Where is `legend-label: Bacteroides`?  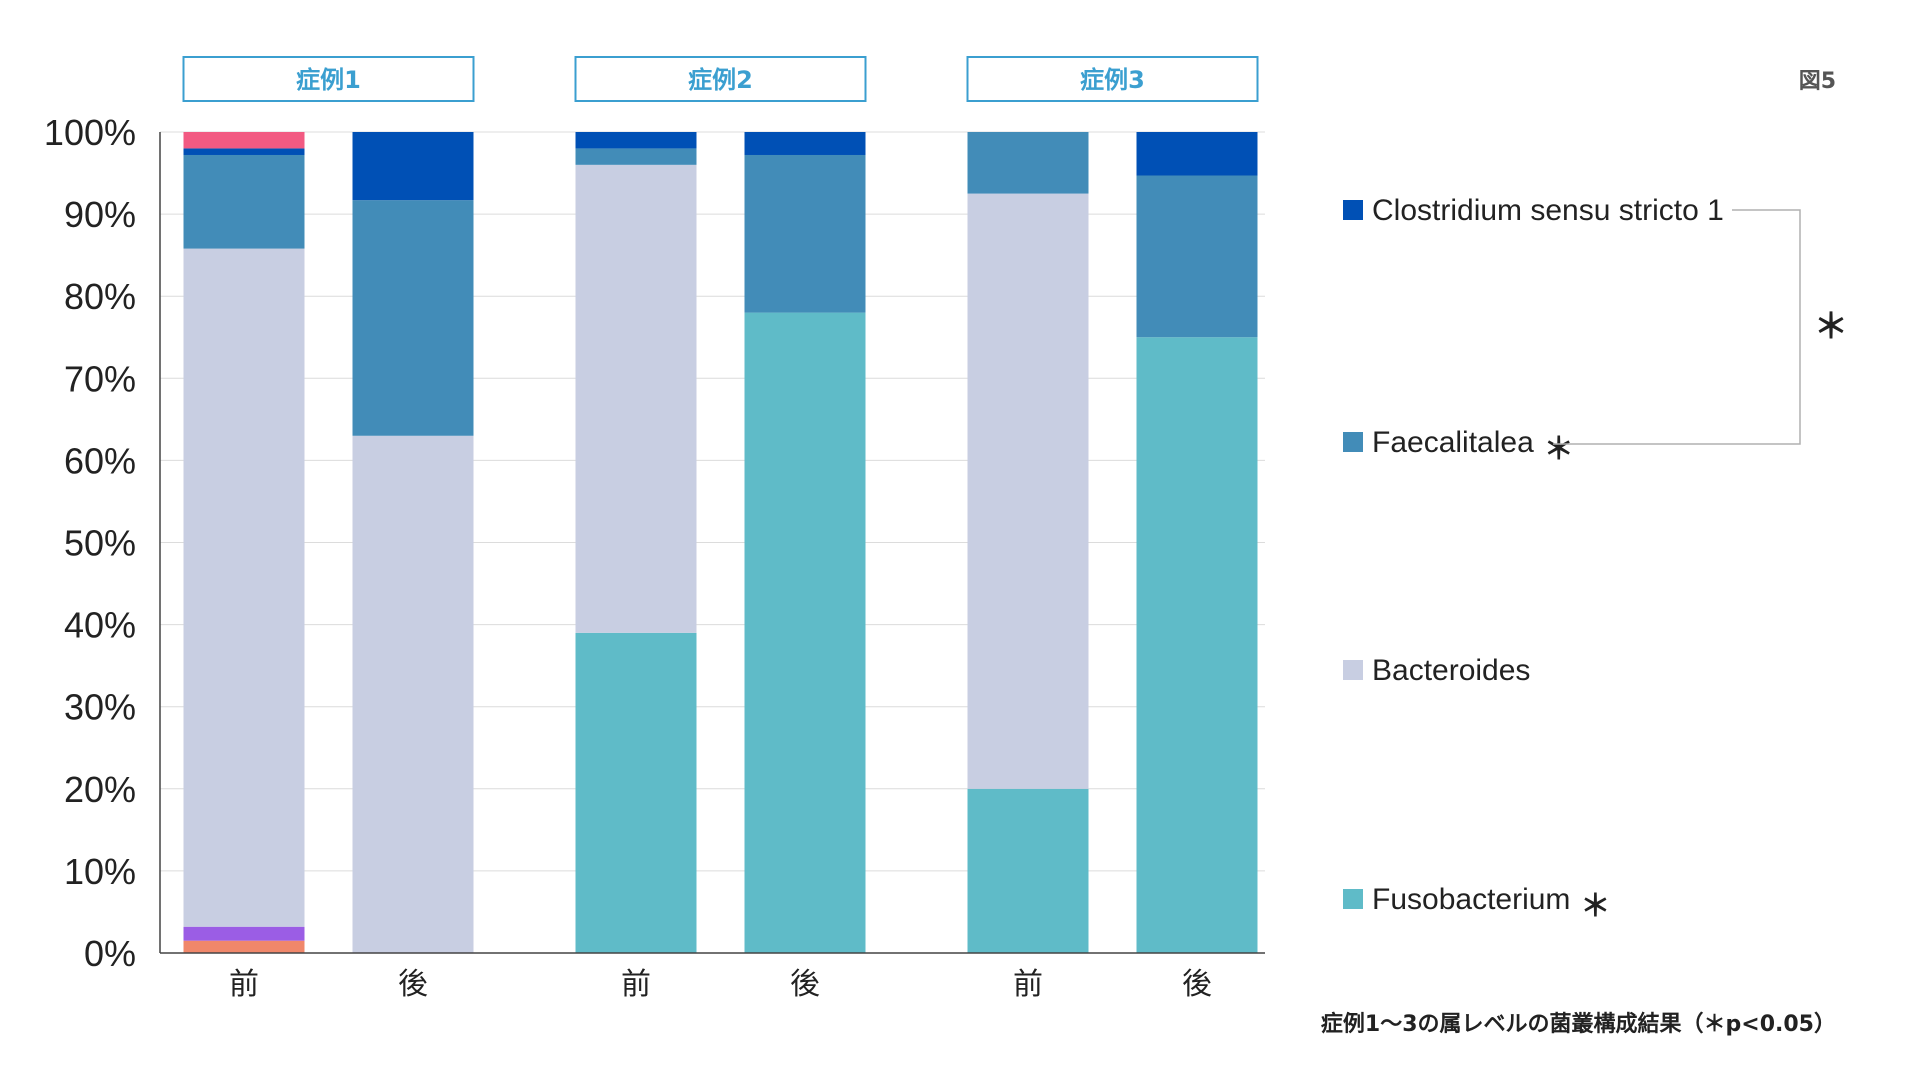 legend-label: Bacteroides is located at coordinates (1451, 670).